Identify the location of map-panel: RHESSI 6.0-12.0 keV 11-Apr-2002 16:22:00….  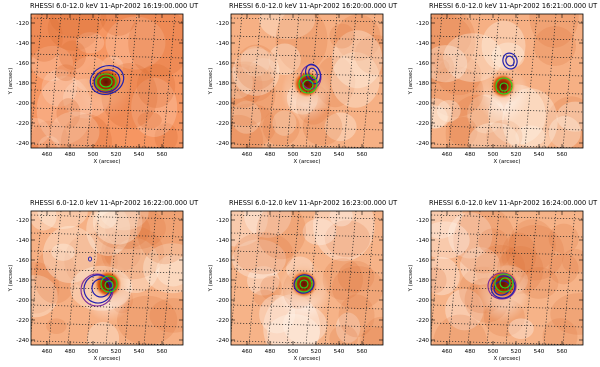
(103, 280).